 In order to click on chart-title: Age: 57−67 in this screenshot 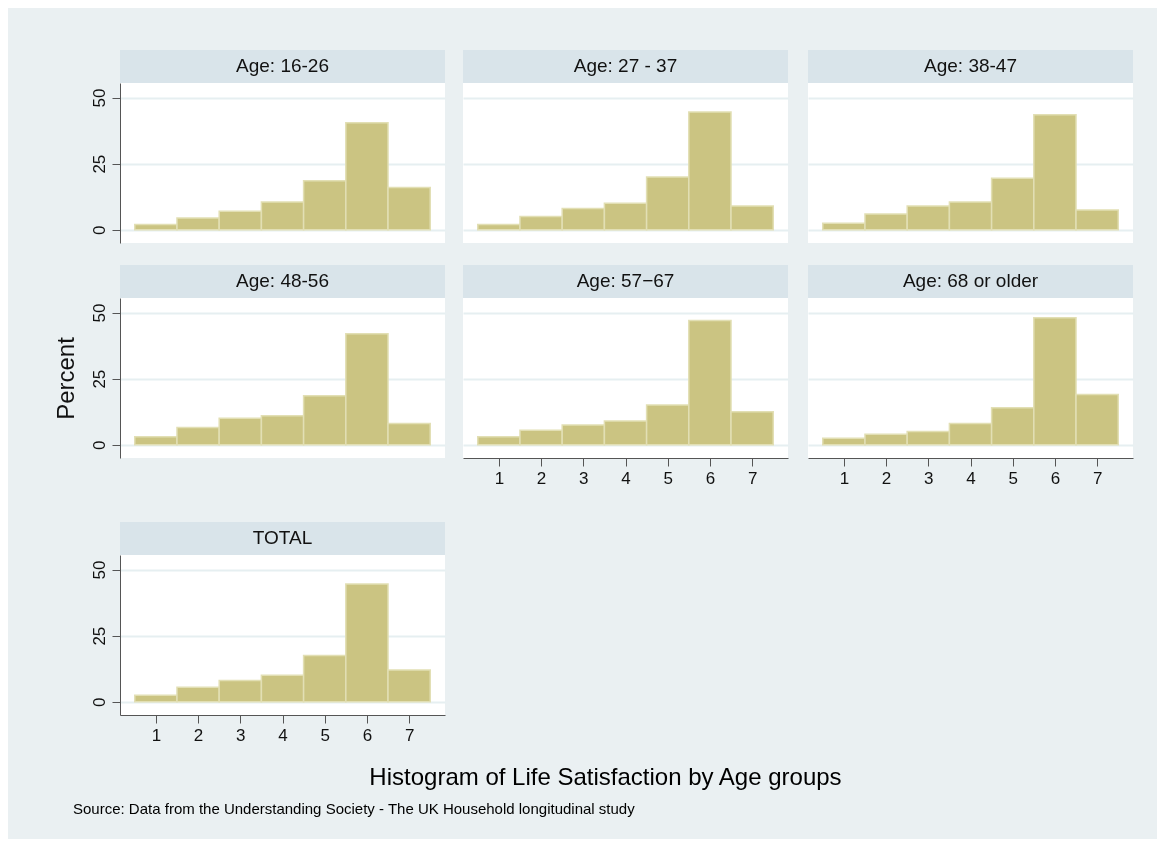, I will do `click(625, 280)`.